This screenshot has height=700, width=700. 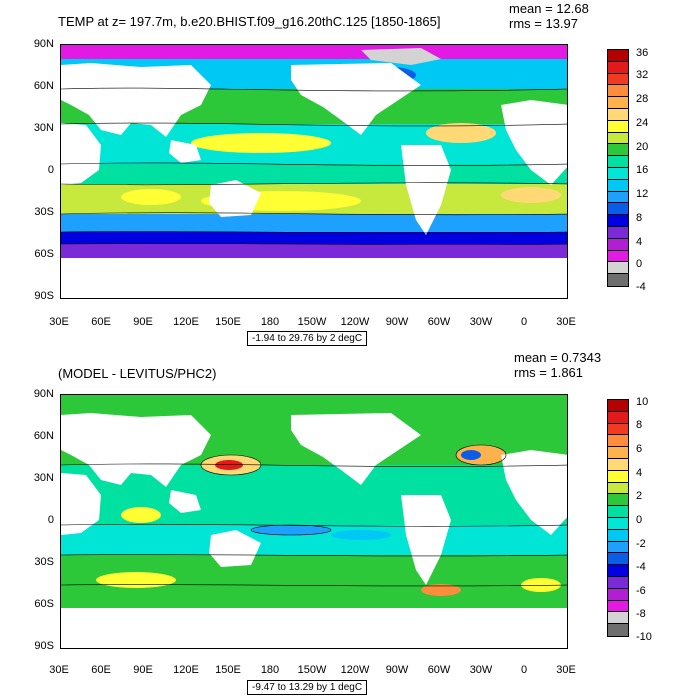 I want to click on top-land-indonesia, so click(x=185, y=151).